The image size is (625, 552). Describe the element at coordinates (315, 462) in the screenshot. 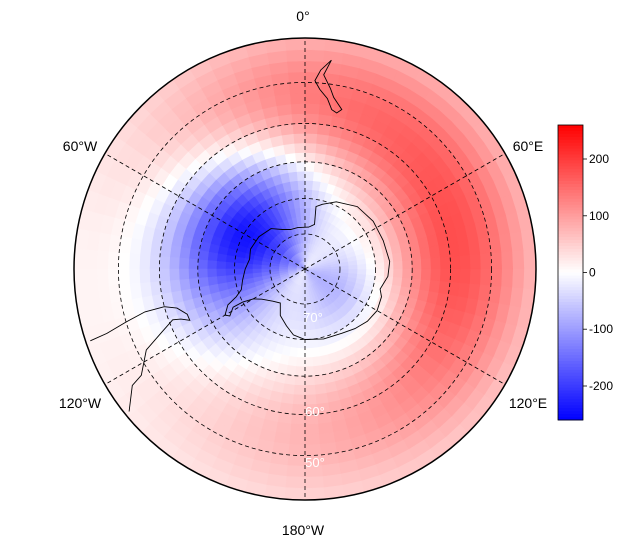

I see `lat-label-50: 50°` at that location.